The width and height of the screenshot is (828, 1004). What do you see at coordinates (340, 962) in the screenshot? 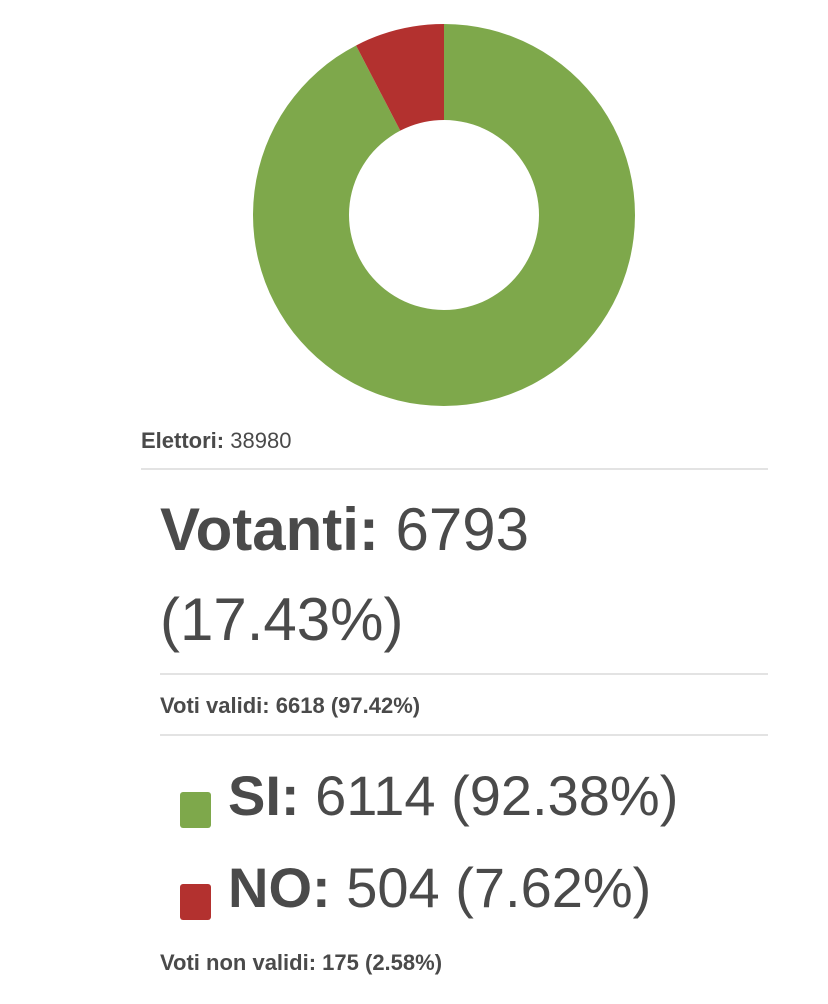
I see `value: 175` at bounding box center [340, 962].